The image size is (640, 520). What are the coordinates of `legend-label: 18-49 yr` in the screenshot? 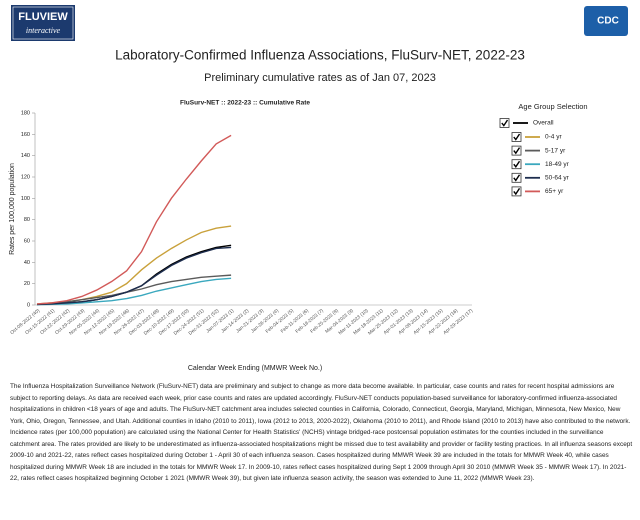 It's located at (557, 164).